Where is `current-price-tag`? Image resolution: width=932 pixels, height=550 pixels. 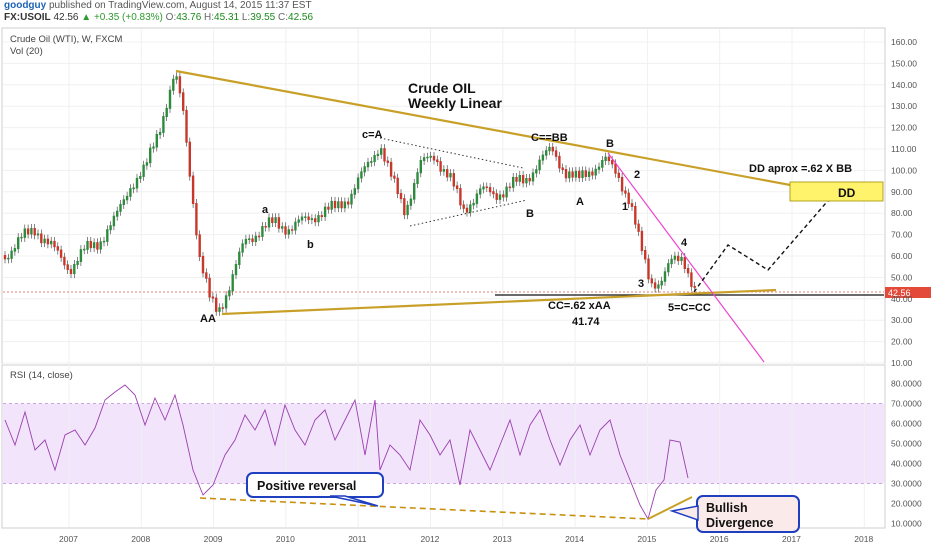
current-price-tag is located at coordinates (908, 292).